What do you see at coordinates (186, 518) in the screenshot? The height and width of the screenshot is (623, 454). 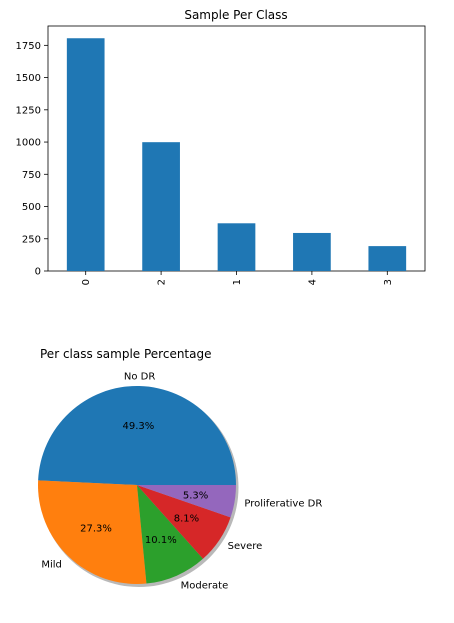 I see `pie-pct-severe: 8.1%` at bounding box center [186, 518].